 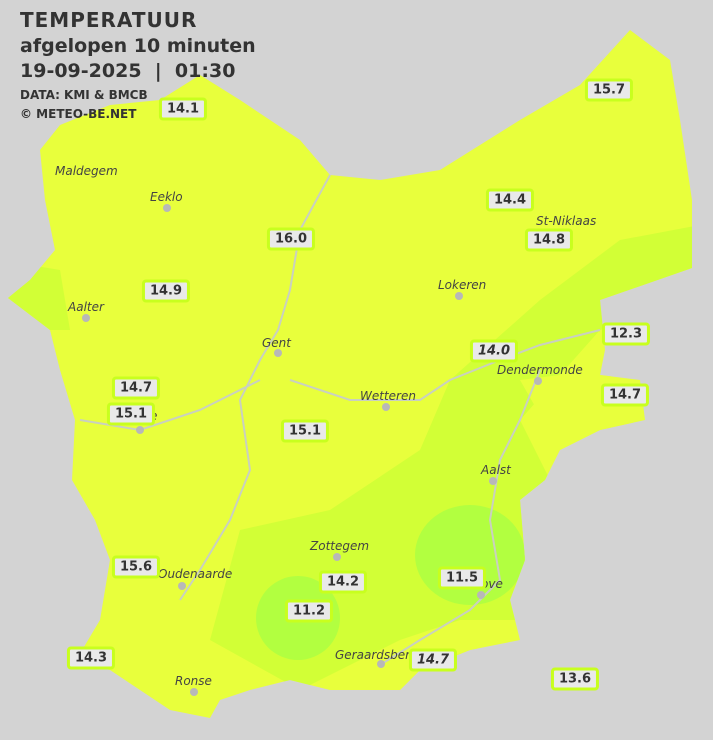 I want to click on temp-label: 14.8, so click(x=549, y=240).